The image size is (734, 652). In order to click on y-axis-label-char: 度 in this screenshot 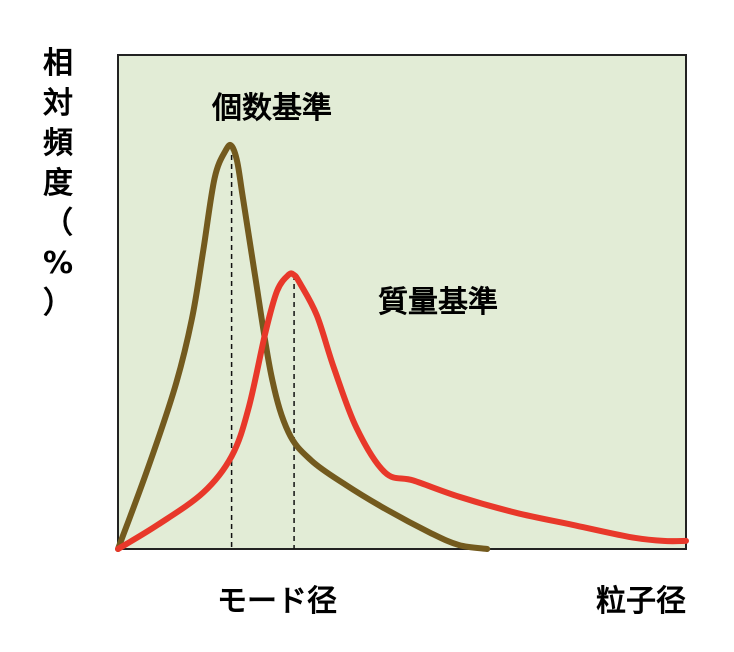, I will do `click(58, 183)`.